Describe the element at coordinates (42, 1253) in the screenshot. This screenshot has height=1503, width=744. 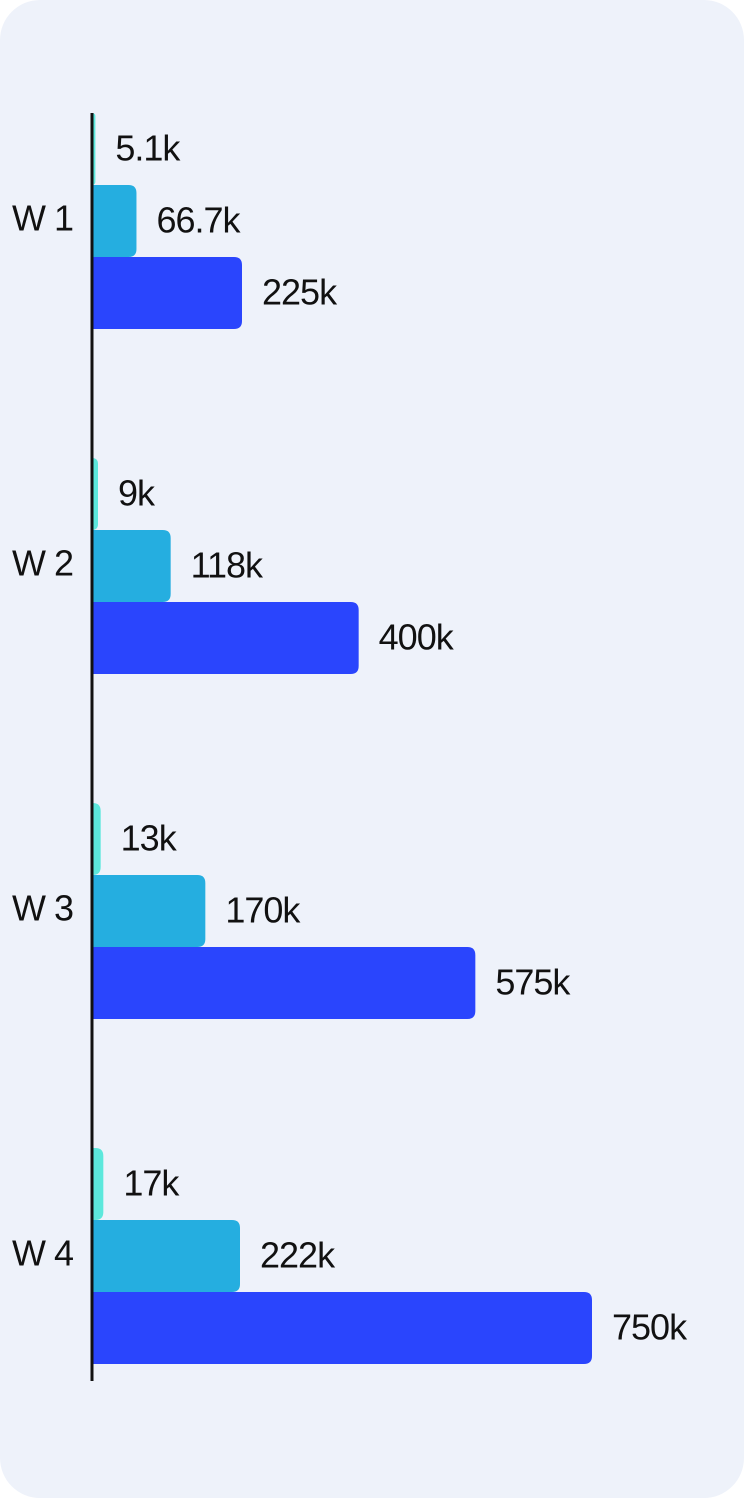
I see `y-tick-label: W 4` at that location.